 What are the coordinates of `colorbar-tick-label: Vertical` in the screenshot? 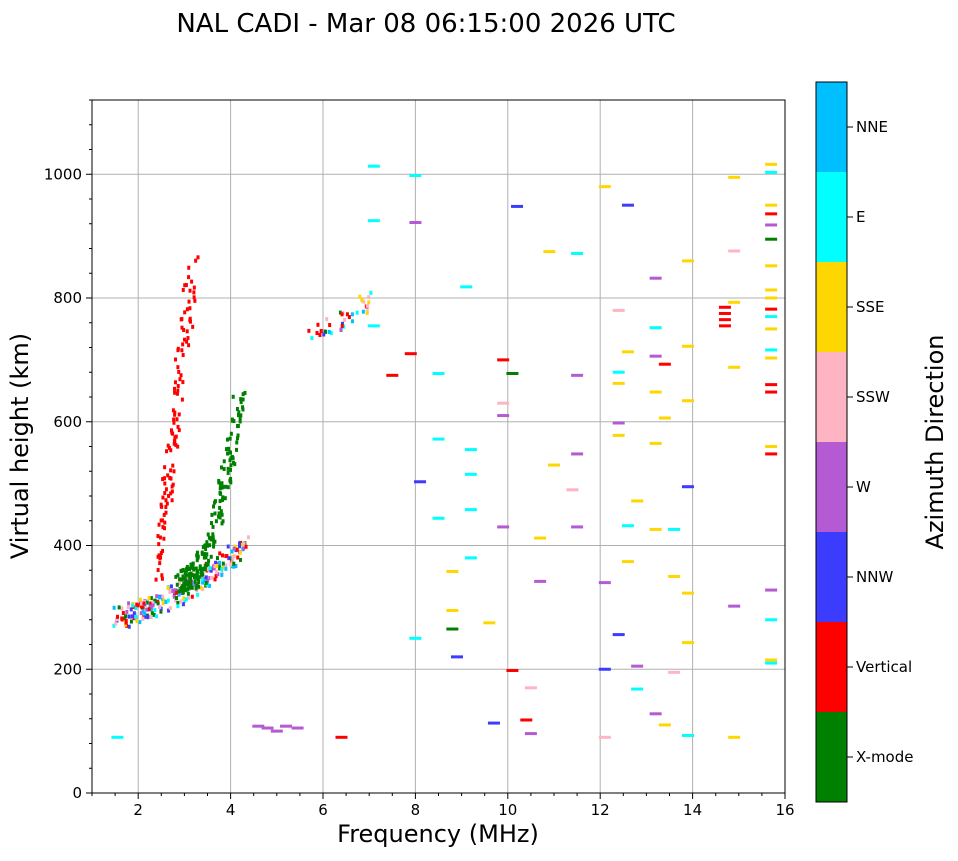 It's located at (884, 667).